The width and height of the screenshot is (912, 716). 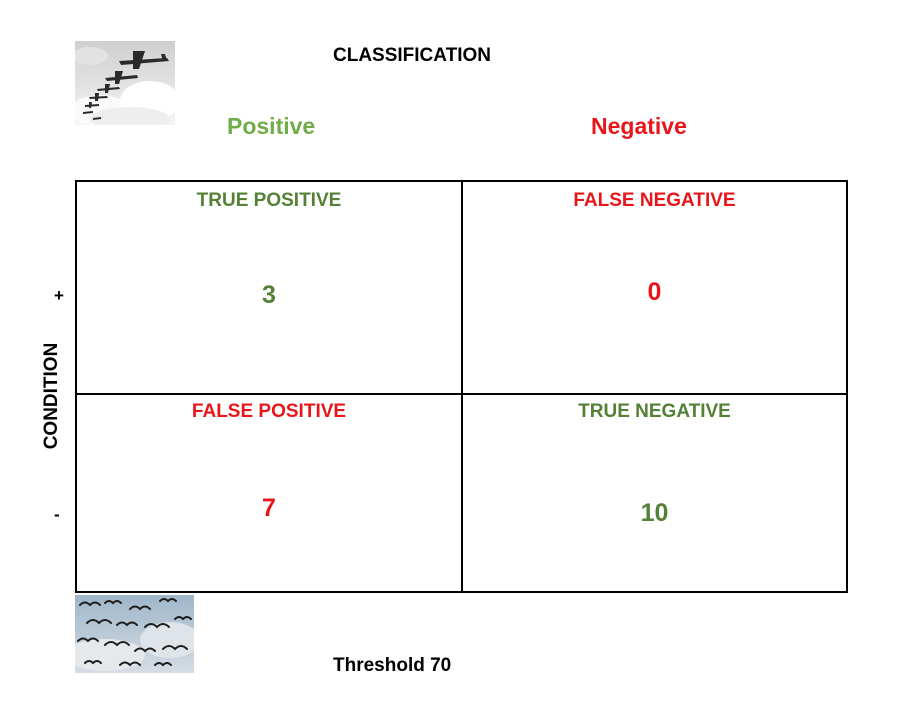 What do you see at coordinates (639, 126) in the screenshot?
I see `column-heading-negative: Negative` at bounding box center [639, 126].